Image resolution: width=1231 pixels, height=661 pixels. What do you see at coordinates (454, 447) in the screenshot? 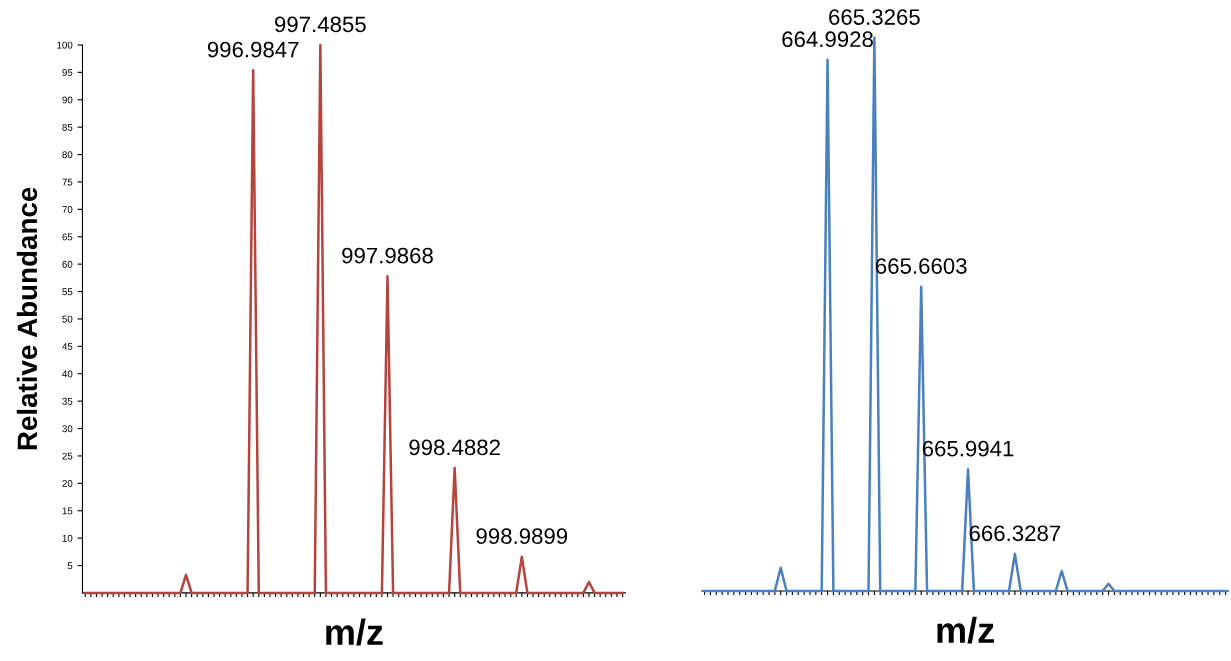
I see `annotation: 998.4882` at bounding box center [454, 447].